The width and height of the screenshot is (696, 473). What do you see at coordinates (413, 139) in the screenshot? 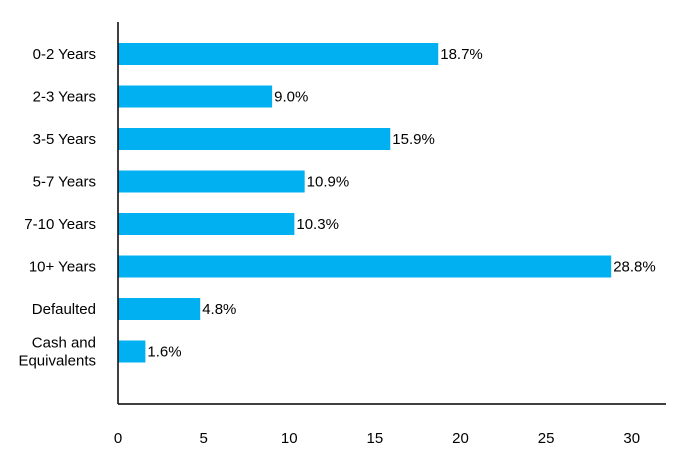
I see `data-label: 15.9%` at bounding box center [413, 139].